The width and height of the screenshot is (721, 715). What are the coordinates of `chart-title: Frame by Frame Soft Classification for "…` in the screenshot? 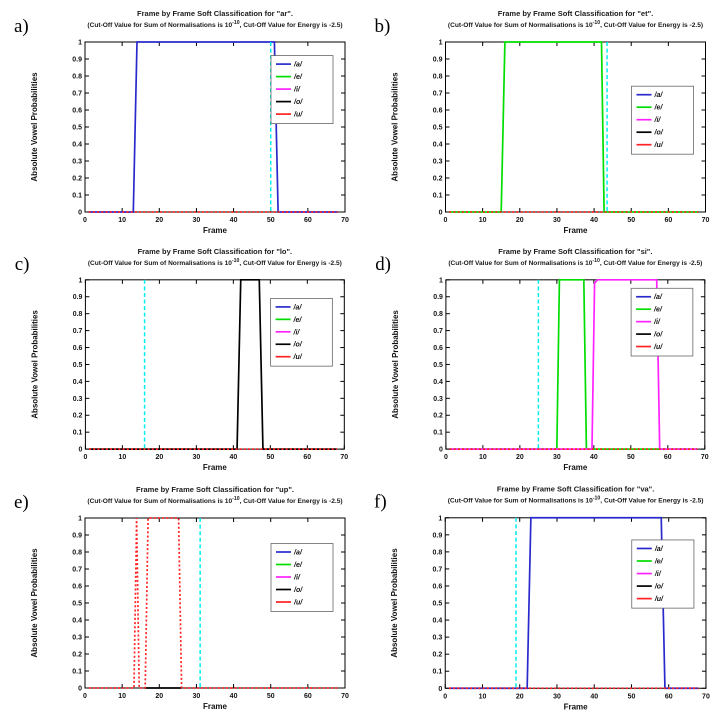 It's located at (215, 13).